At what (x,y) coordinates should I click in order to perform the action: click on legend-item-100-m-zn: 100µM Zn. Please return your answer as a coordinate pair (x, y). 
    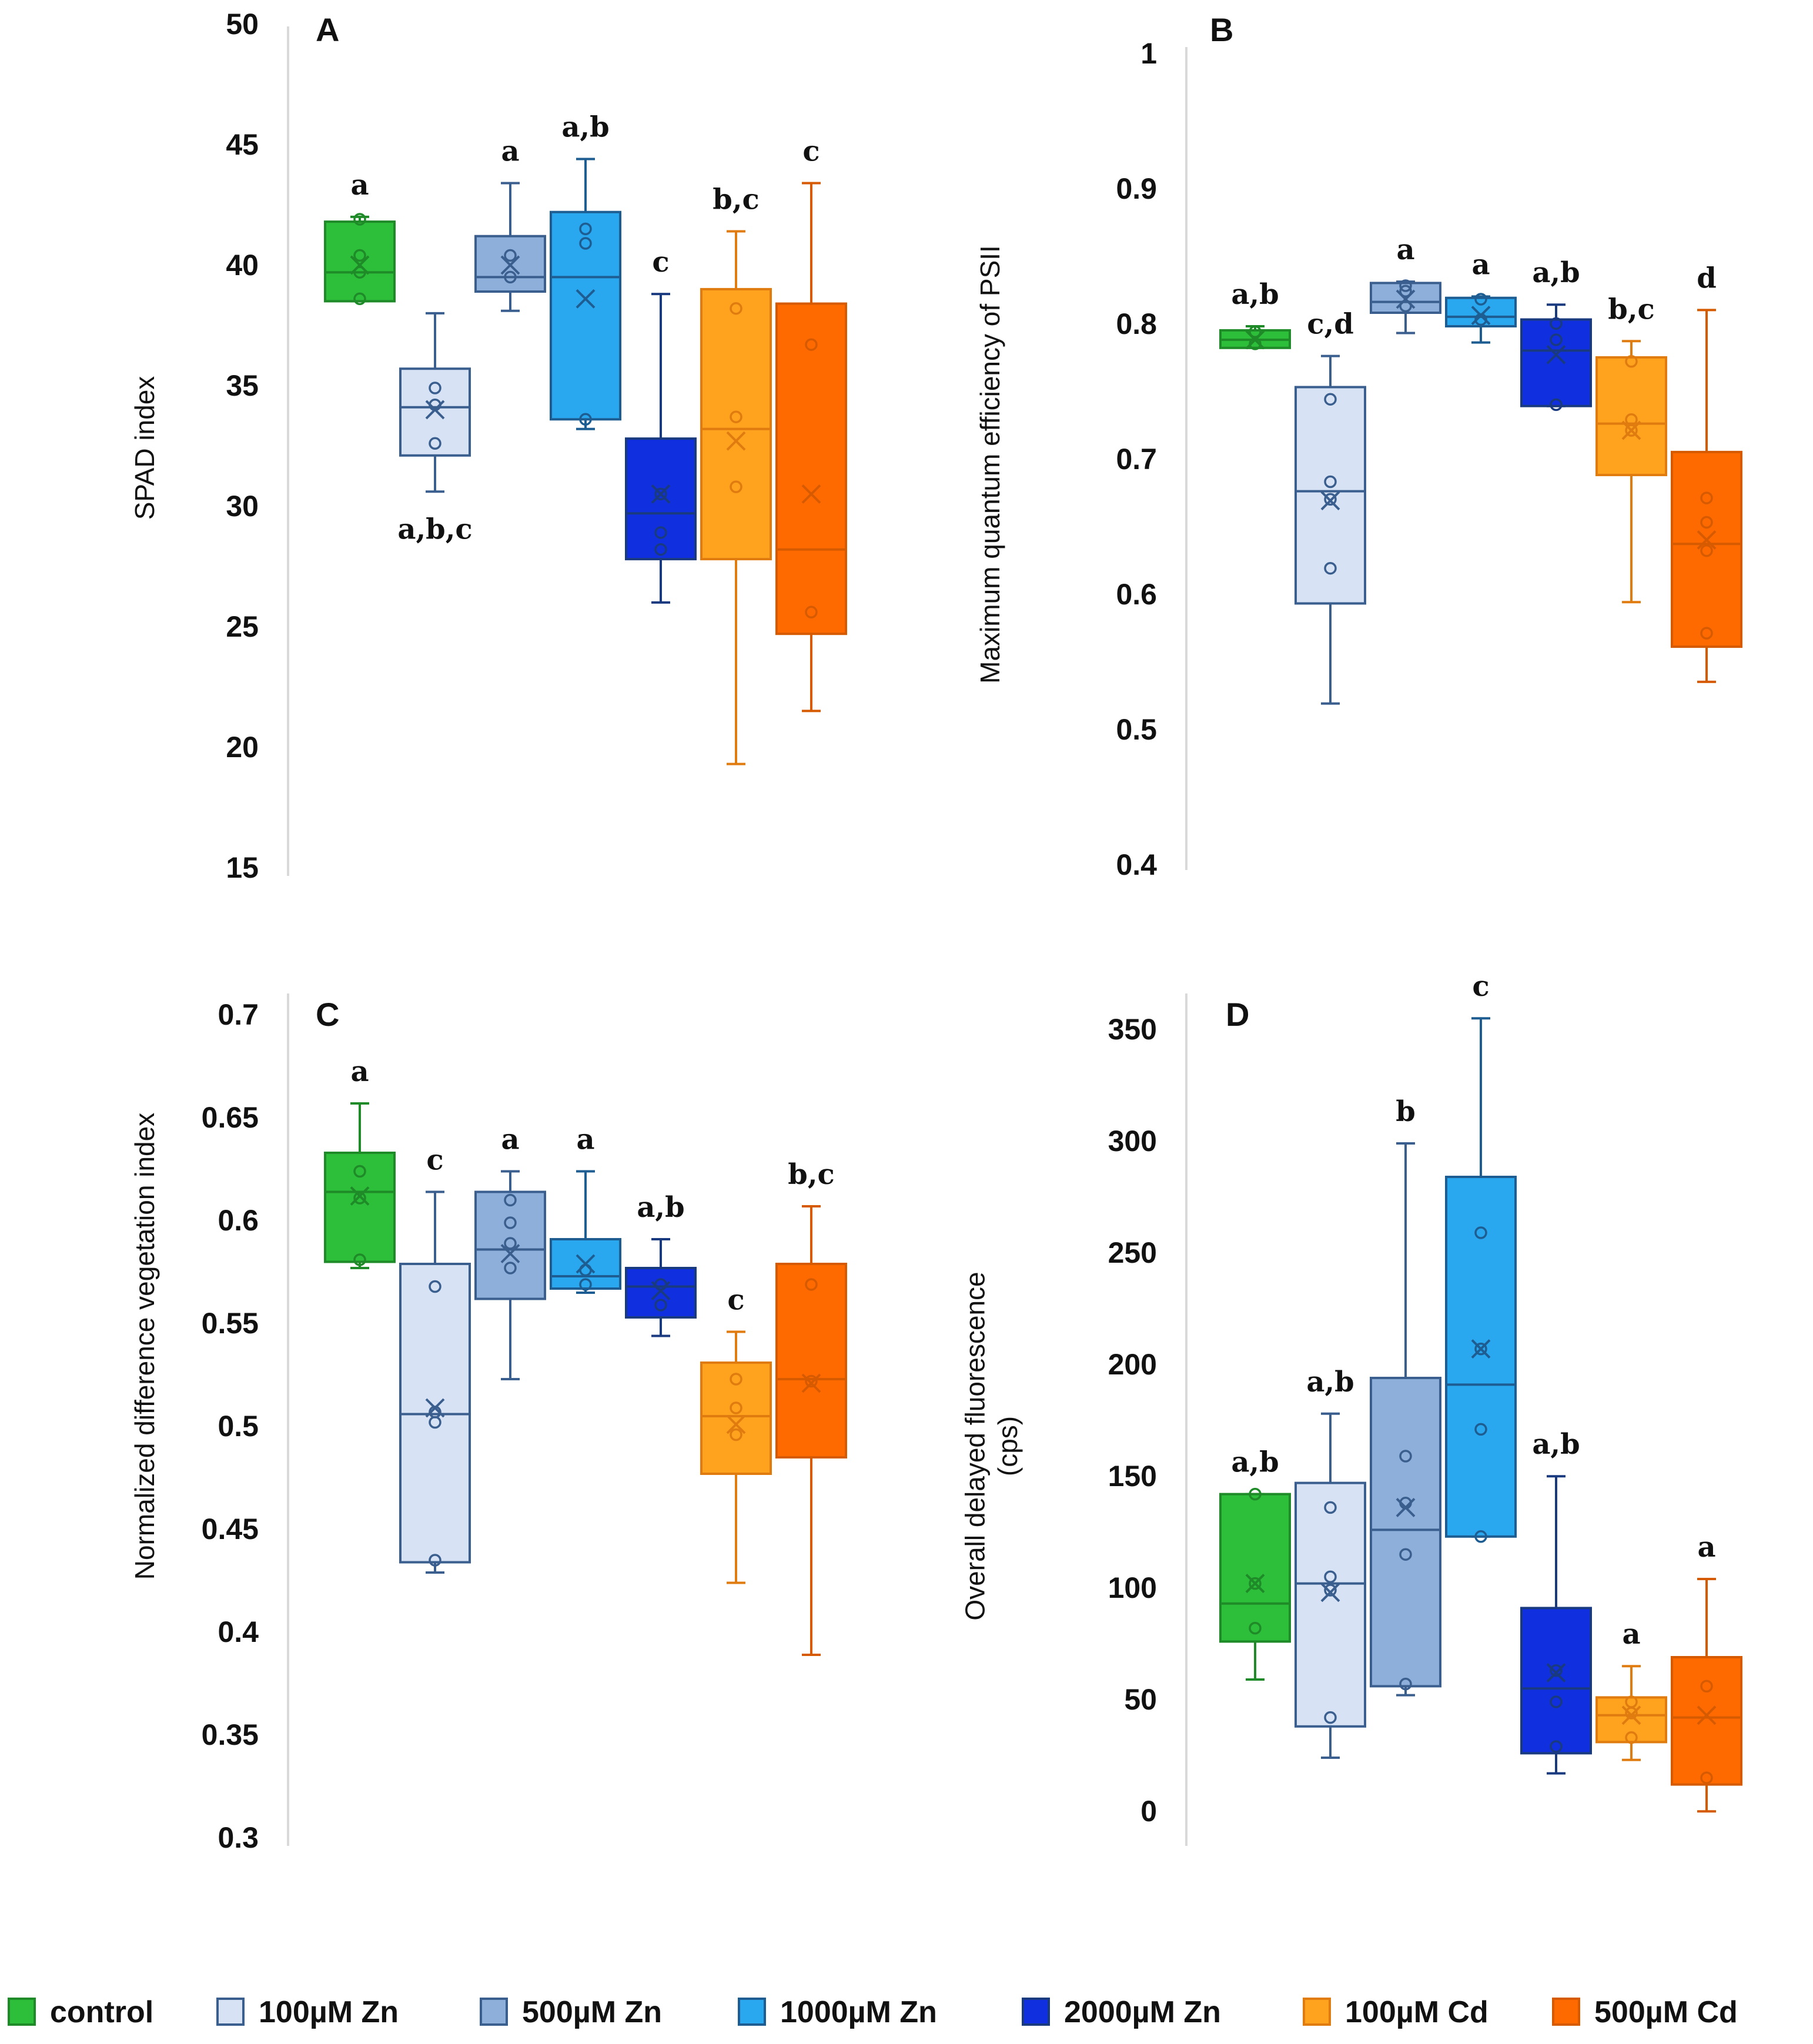
    Looking at the image, I should click on (307, 2012).